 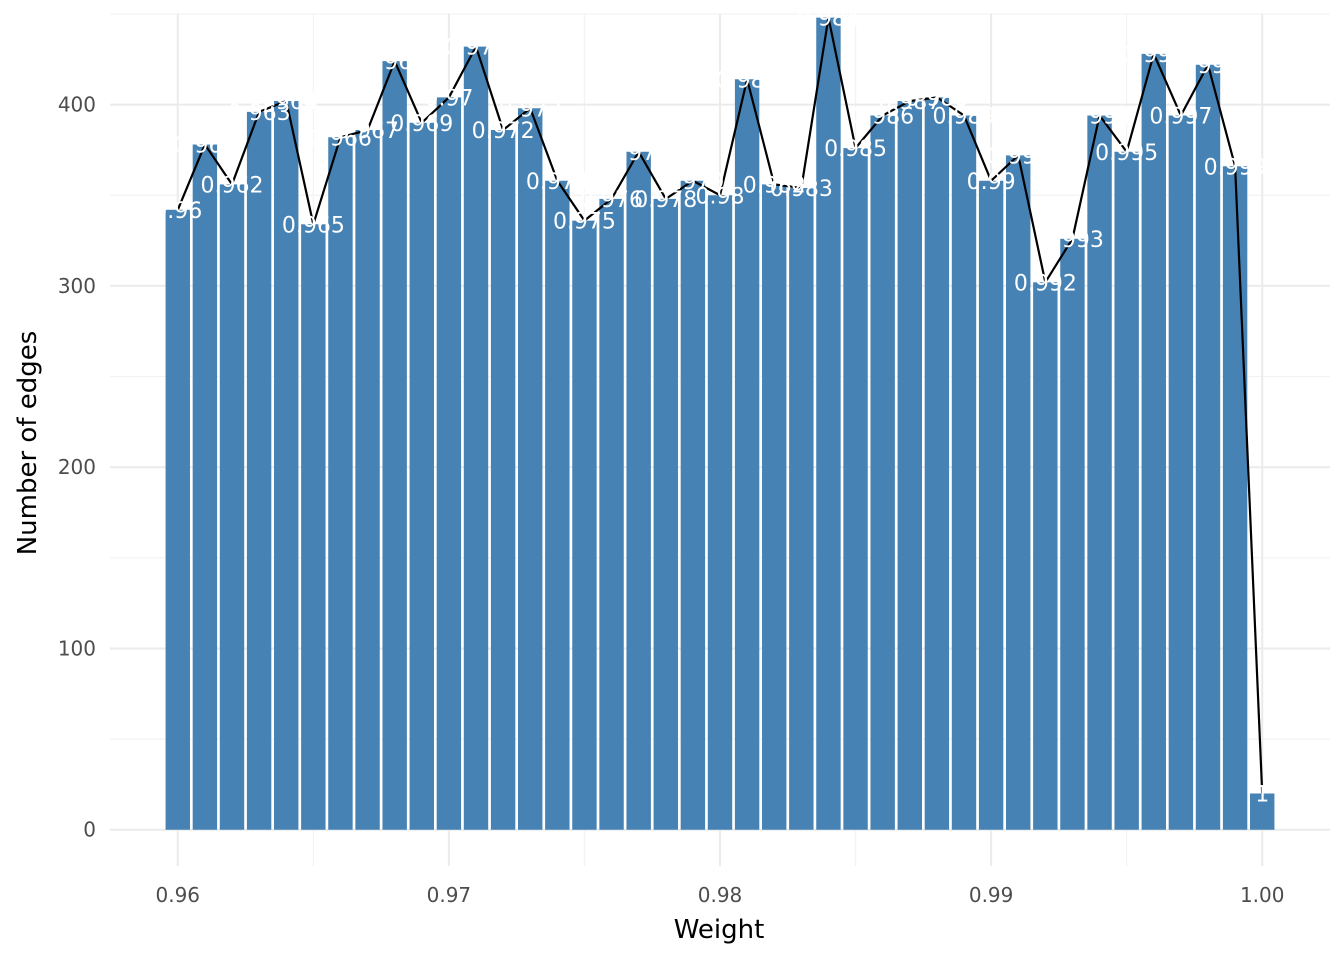 What do you see at coordinates (28, 443) in the screenshot?
I see `y-axis-title: Number of edges` at bounding box center [28, 443].